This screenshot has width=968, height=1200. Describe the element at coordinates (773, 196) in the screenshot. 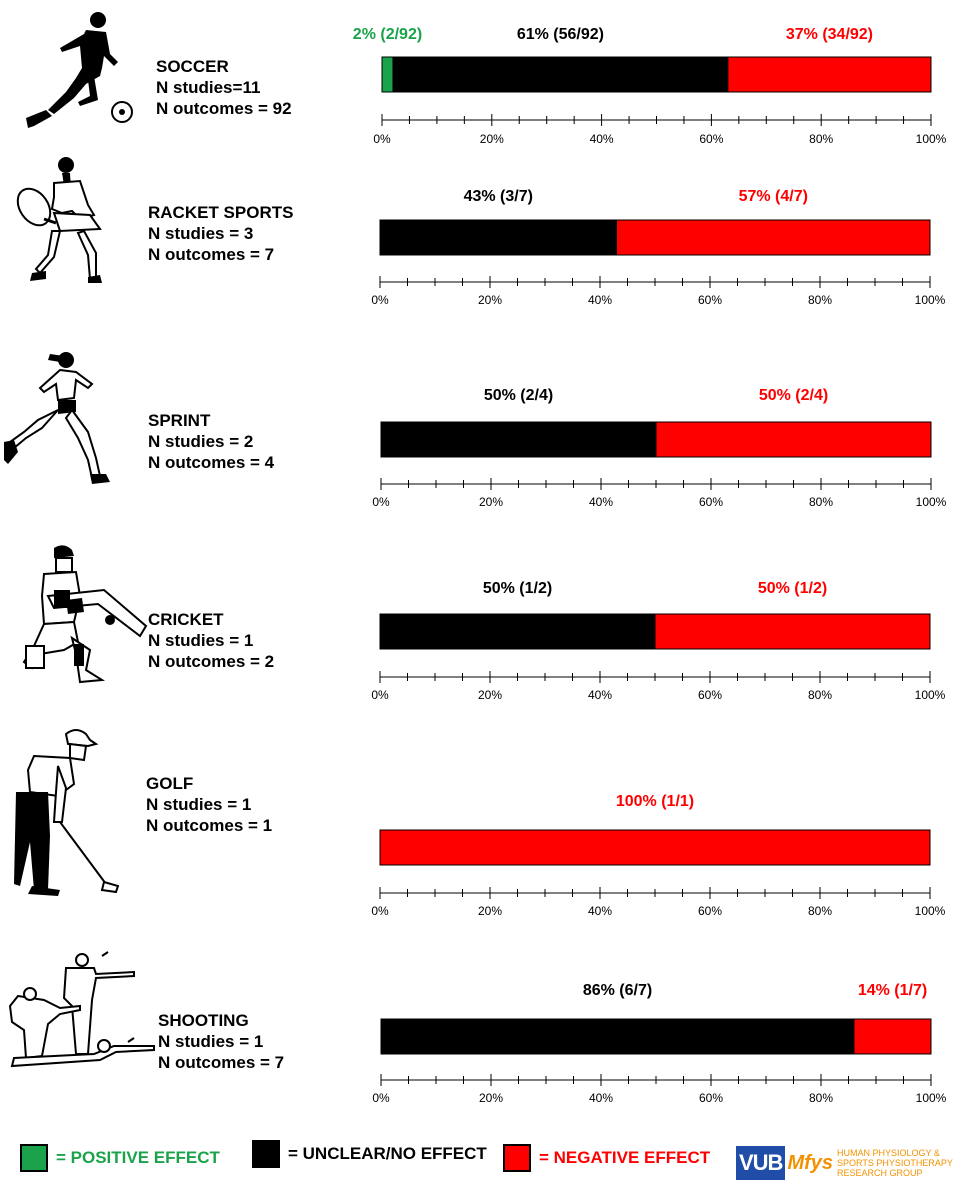

I see `segment-label-negative: 57% (4/7)` at that location.